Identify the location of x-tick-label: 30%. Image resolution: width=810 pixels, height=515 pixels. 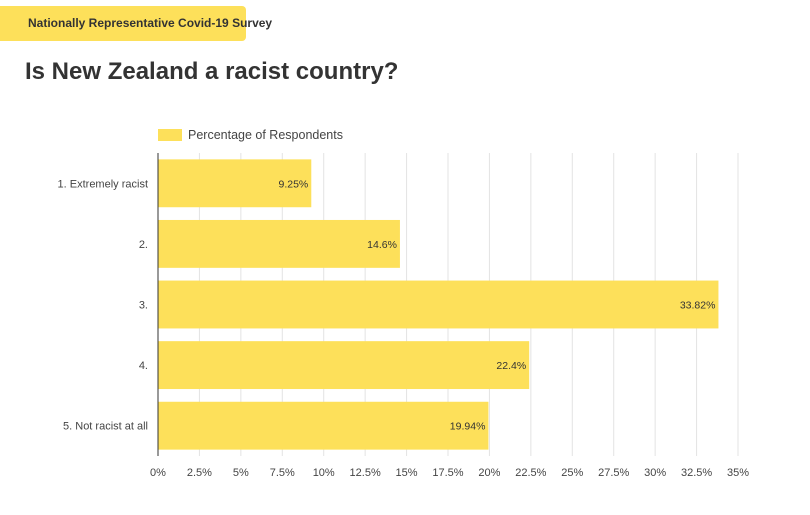
(655, 473).